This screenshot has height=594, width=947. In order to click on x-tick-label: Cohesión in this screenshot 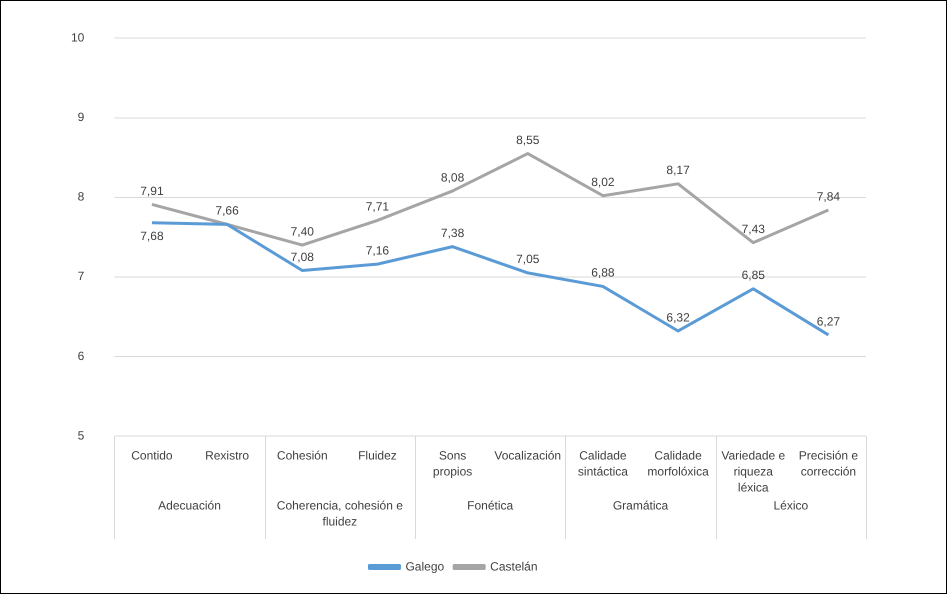, I will do `click(302, 455)`.